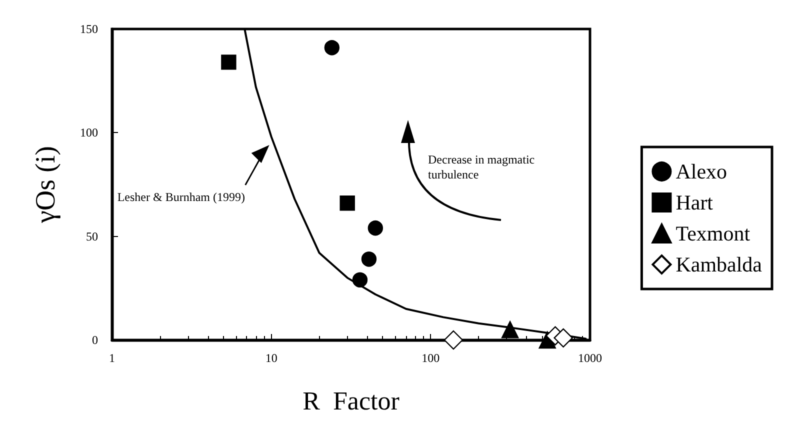 This screenshot has height=436, width=794. What do you see at coordinates (713, 234) in the screenshot?
I see `legend-label: Texmont` at bounding box center [713, 234].